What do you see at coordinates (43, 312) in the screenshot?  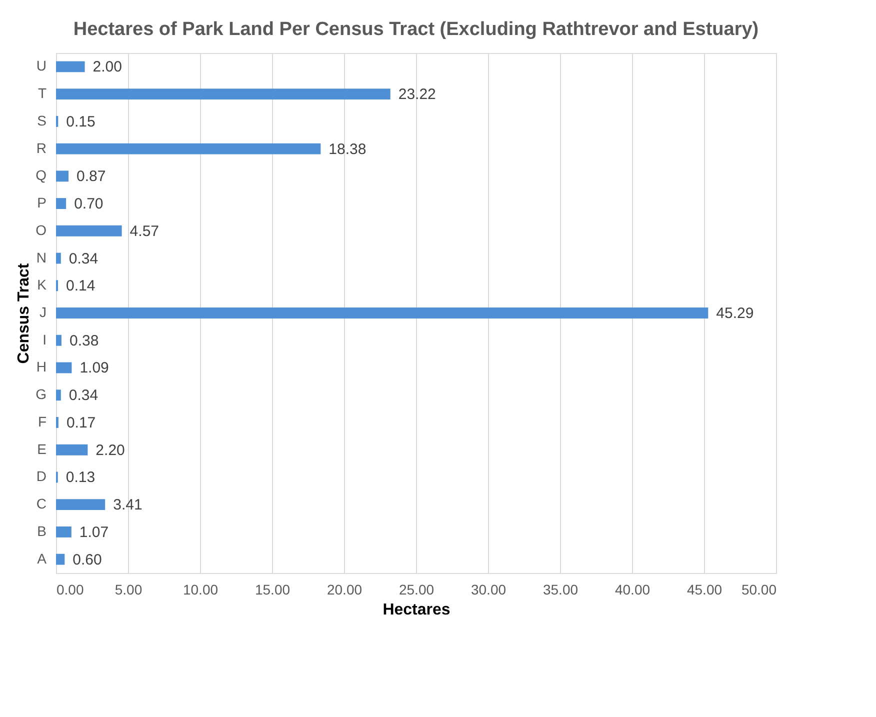 I see `y-tick-label: J` at bounding box center [43, 312].